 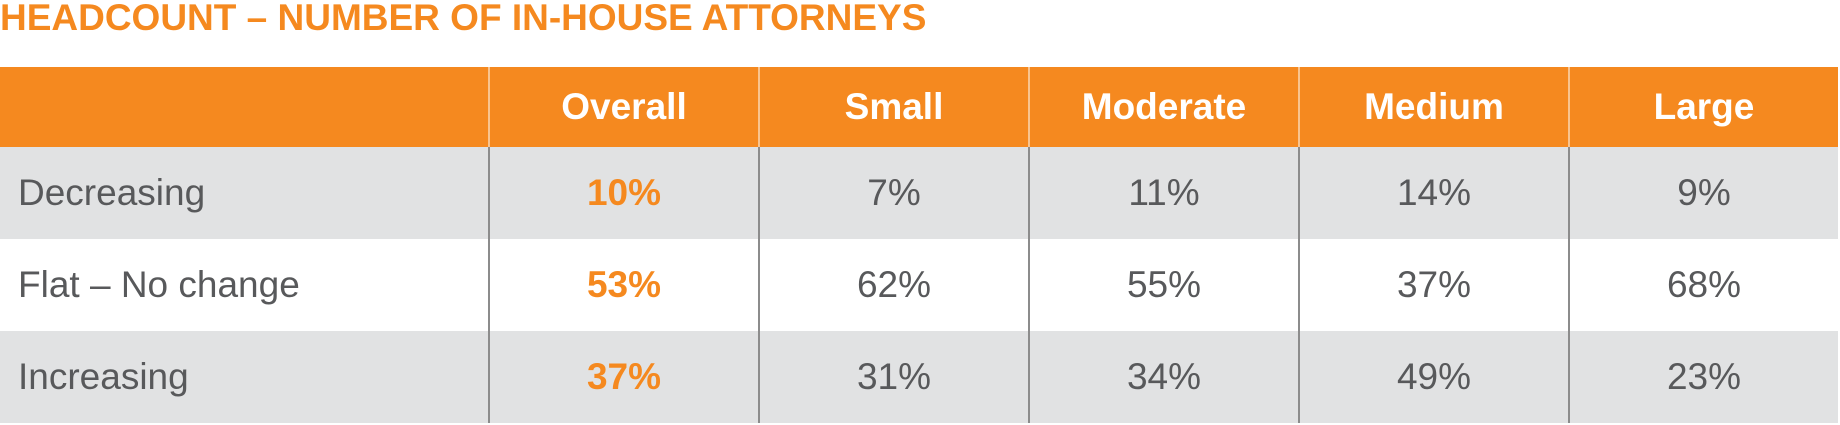 I want to click on title: HEADCOUNT – NUMBER OF IN-HOUSE ATTORNEYS, so click(x=463, y=19).